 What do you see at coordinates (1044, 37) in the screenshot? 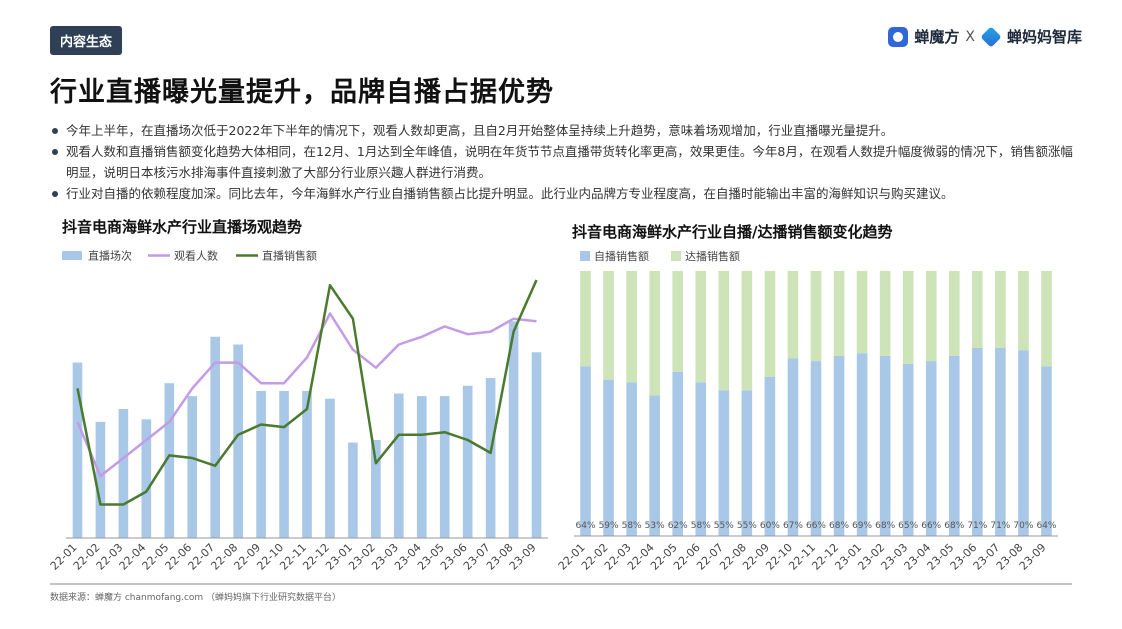
I see `brand2-label: 蝉妈妈智库` at bounding box center [1044, 37].